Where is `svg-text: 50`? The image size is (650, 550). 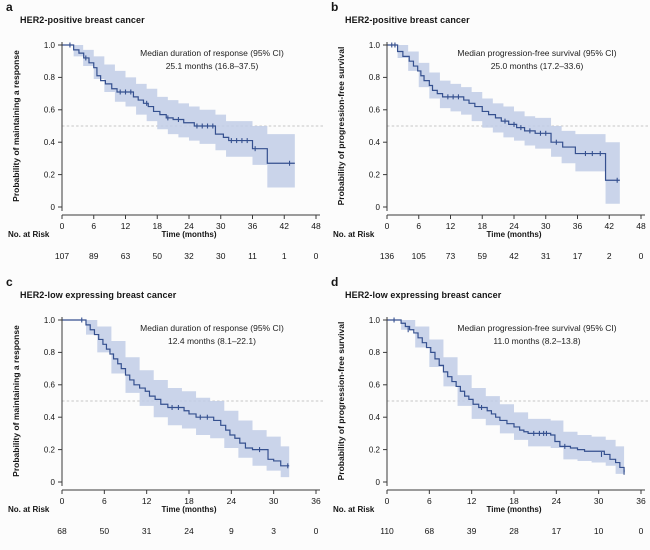
svg-text: 50 is located at coordinates (105, 531).